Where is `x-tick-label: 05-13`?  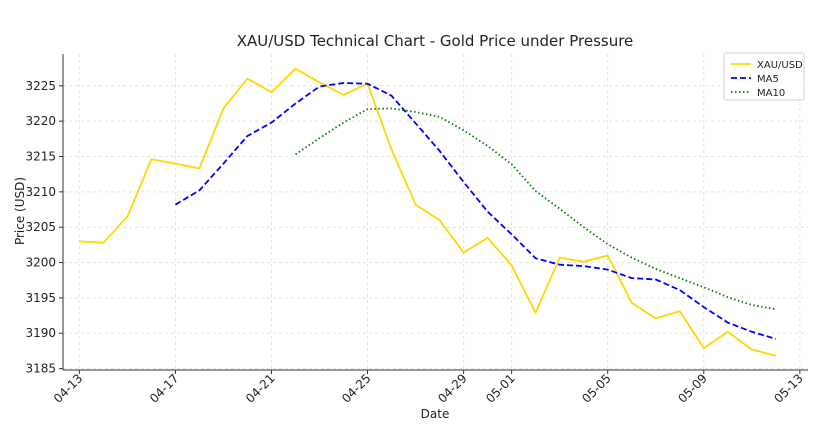
x-tick-label: 05-13 is located at coordinates (788, 388).